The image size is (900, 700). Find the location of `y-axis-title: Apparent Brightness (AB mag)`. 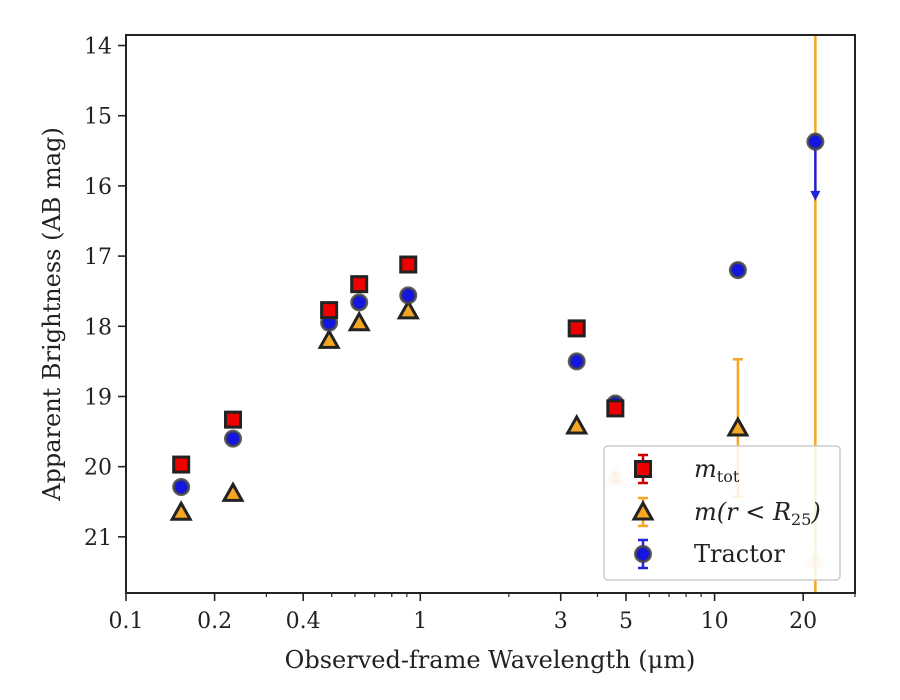

y-axis-title: Apparent Brightness (AB mag) is located at coordinates (52, 314).